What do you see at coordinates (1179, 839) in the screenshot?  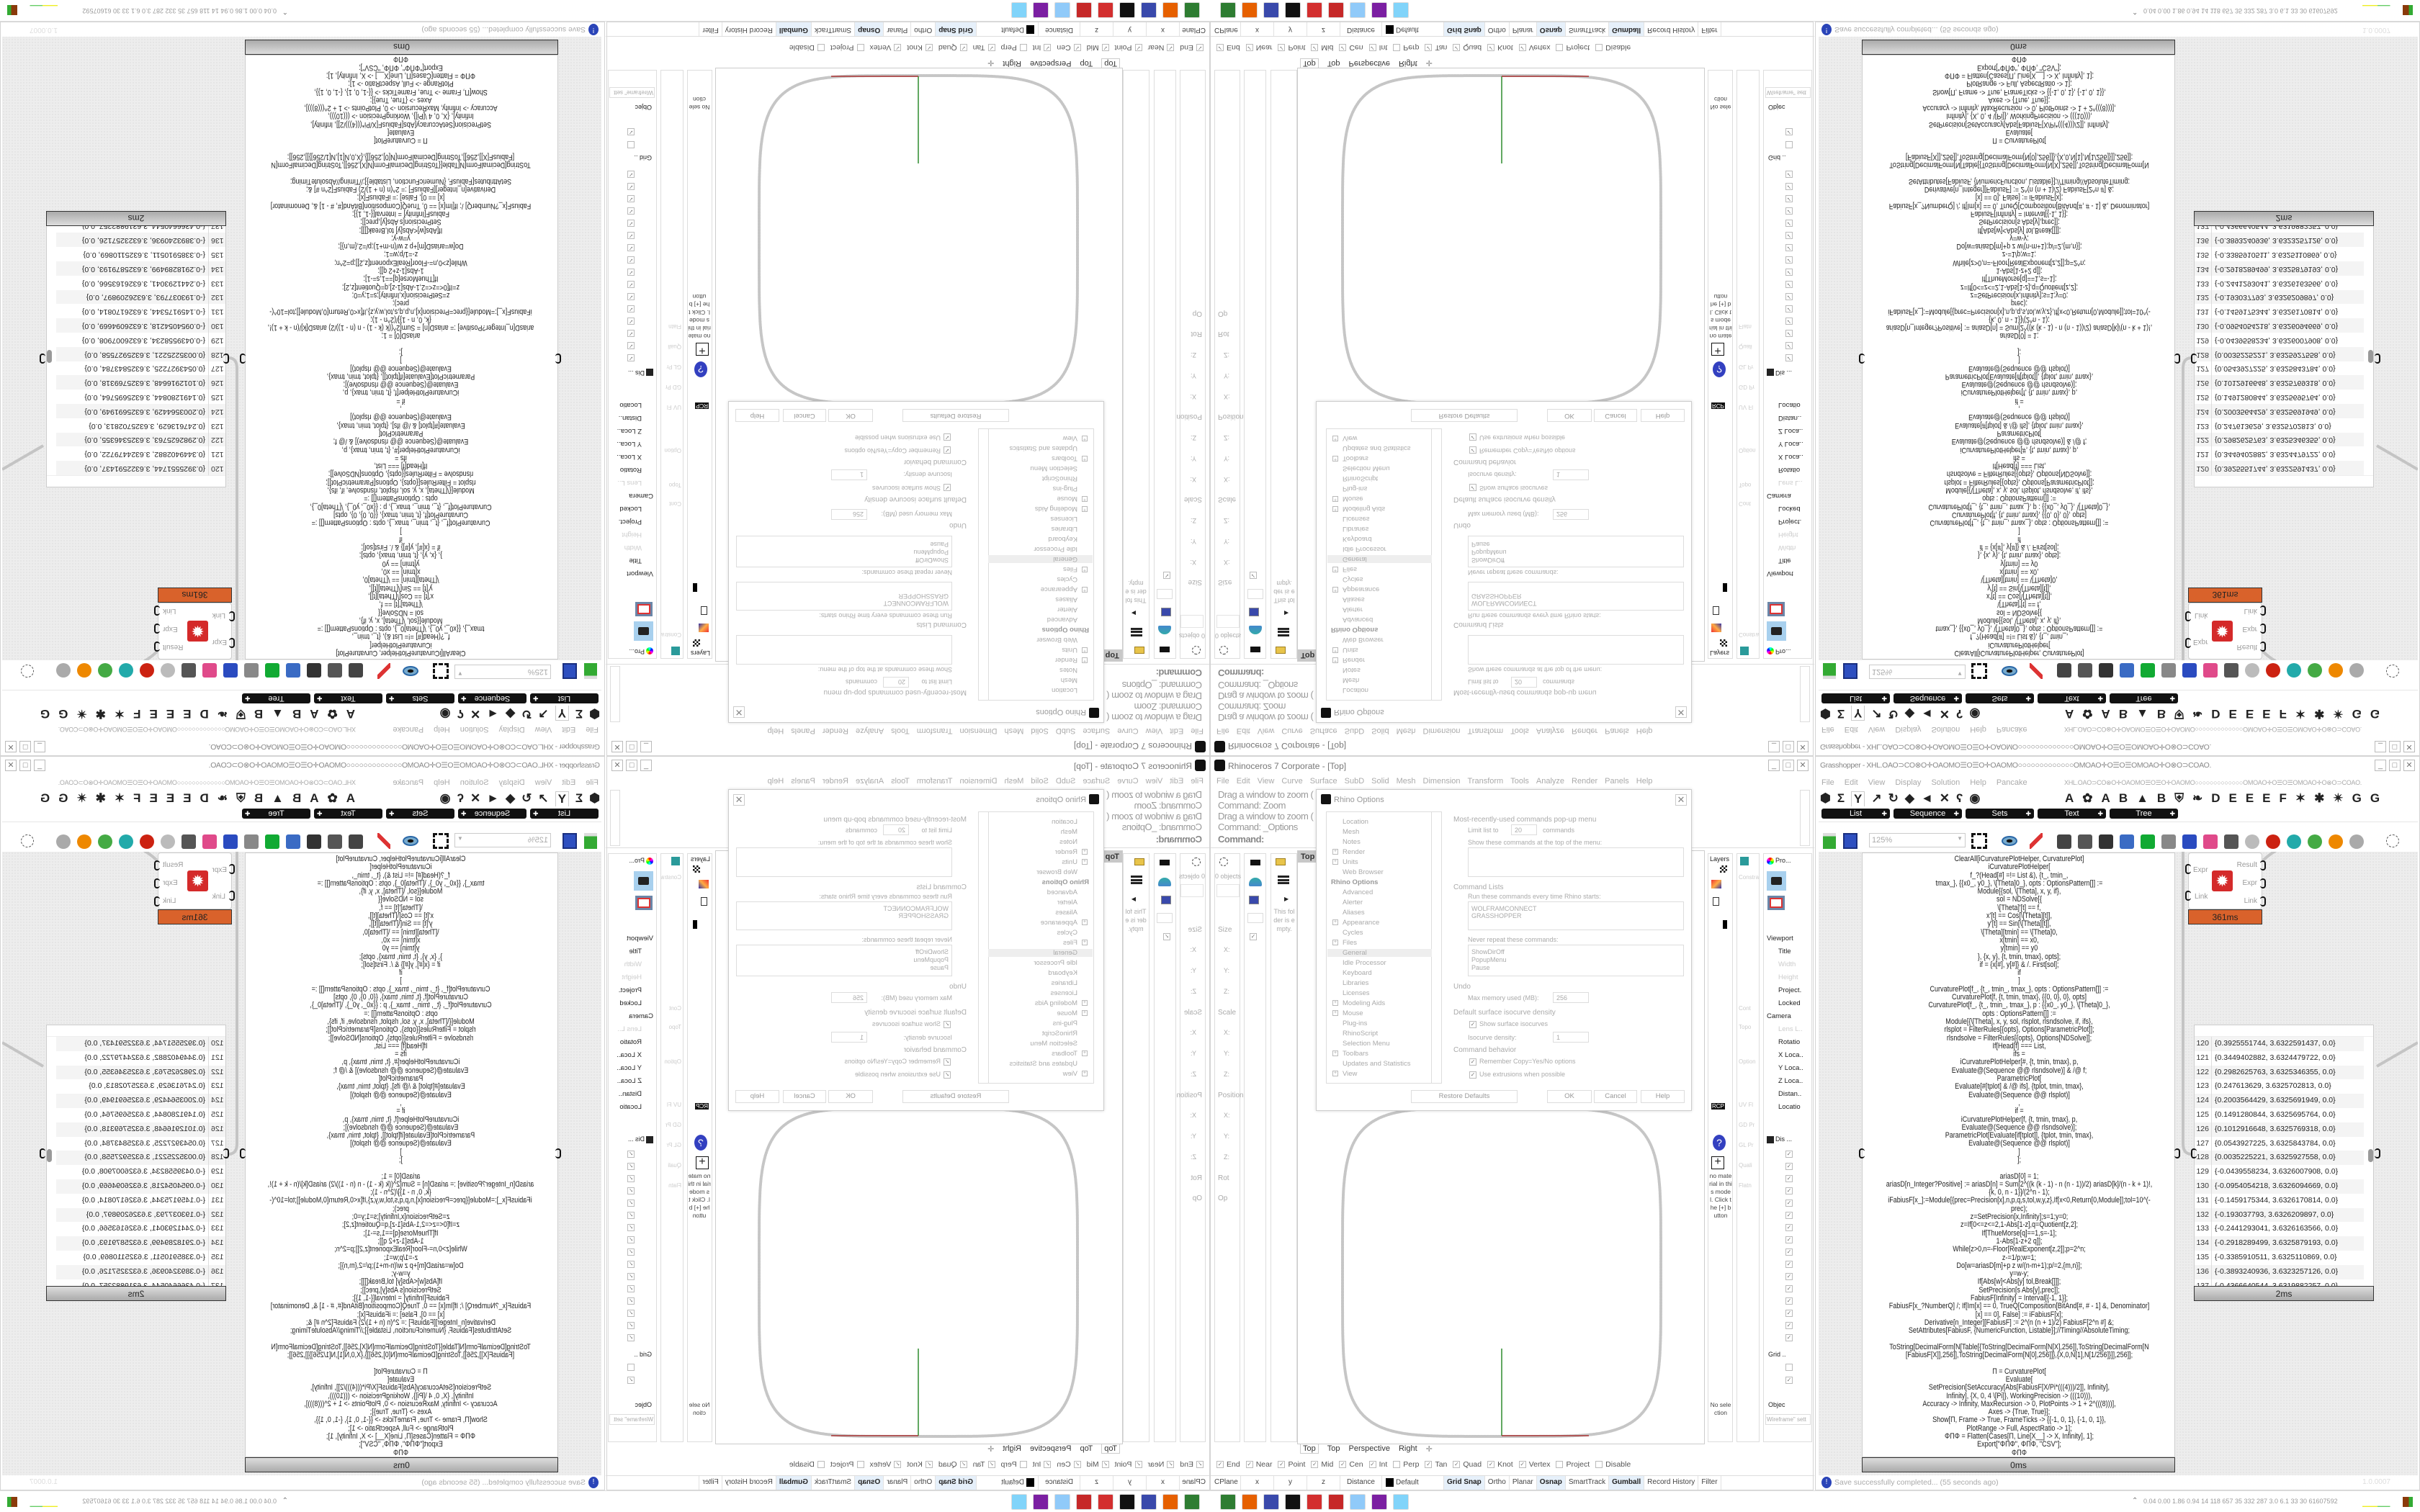 I see `command-prompt: Command:` at bounding box center [1179, 839].